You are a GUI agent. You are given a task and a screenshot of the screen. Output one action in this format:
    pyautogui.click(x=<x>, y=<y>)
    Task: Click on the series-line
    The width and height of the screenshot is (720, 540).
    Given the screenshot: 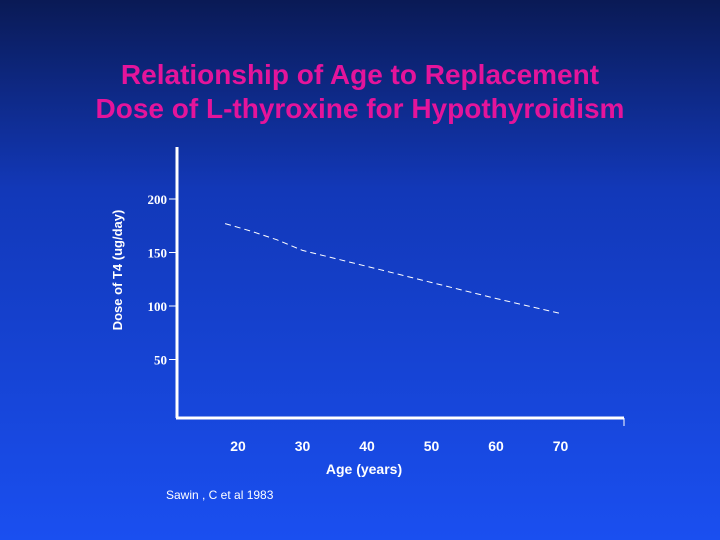 What is the action you would take?
    pyautogui.click(x=392, y=268)
    